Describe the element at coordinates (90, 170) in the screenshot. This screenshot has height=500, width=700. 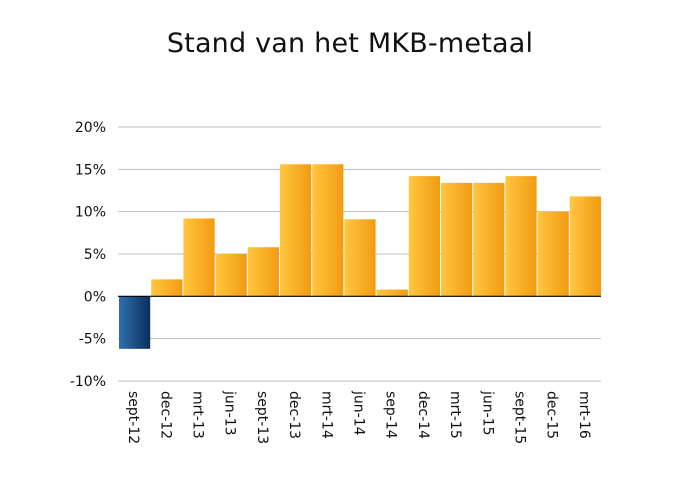
I see `y-tick-label: 15%` at that location.